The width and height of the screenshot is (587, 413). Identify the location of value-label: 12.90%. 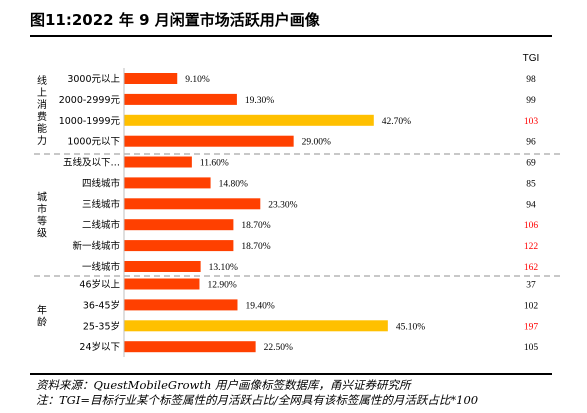
(221, 286).